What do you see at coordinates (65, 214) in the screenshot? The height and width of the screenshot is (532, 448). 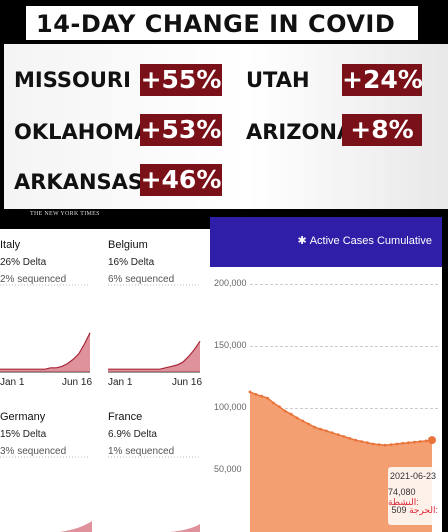 I see `source-credit: THE NEW YORK TIMES` at bounding box center [65, 214].